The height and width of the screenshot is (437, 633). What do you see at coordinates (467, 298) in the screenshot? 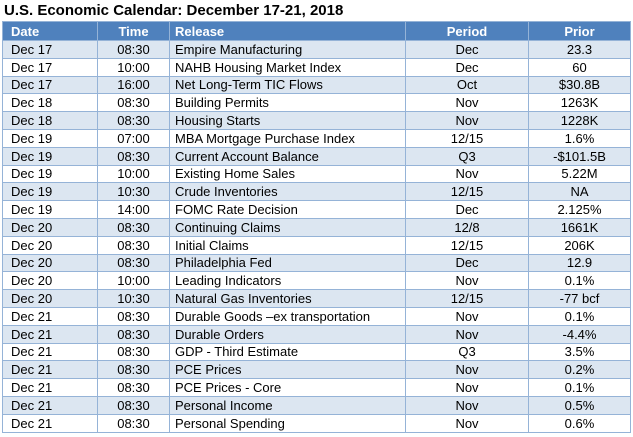
I see `cell-period: 12/15` at bounding box center [467, 298].